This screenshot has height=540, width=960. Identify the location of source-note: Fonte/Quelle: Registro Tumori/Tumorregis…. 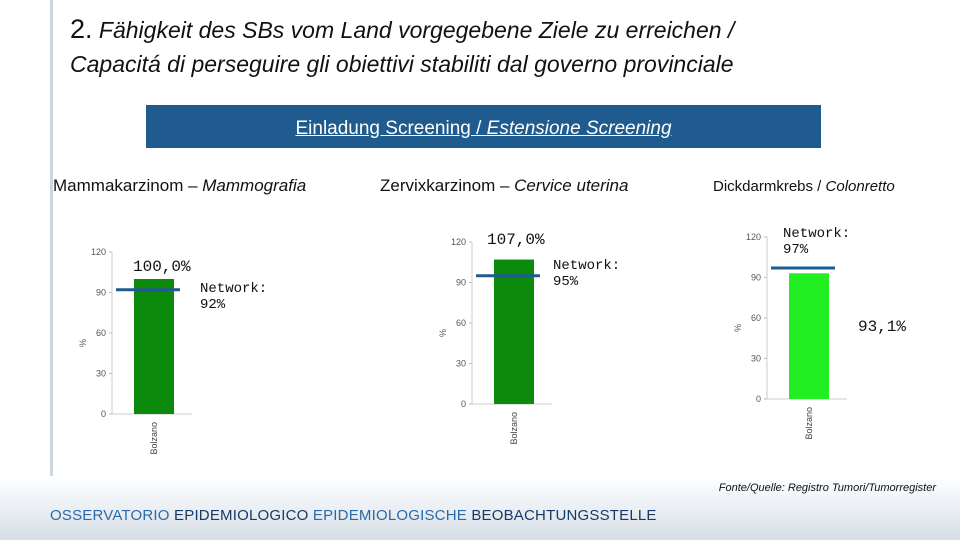
(827, 488).